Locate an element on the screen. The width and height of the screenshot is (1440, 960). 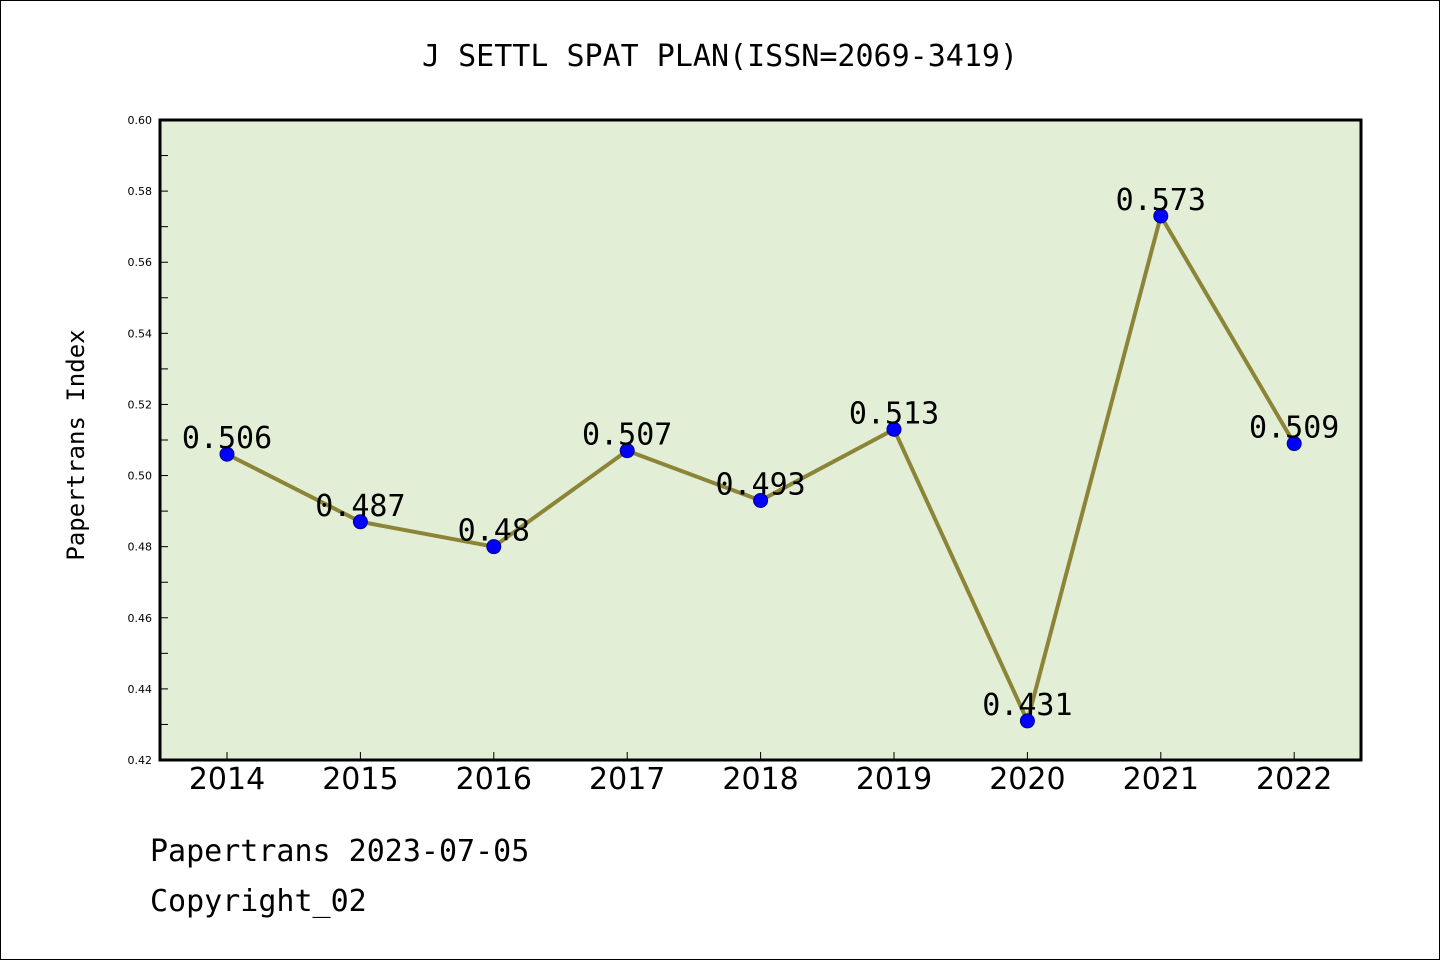
y-axis-label: Papertrans Index is located at coordinates (76, 444).